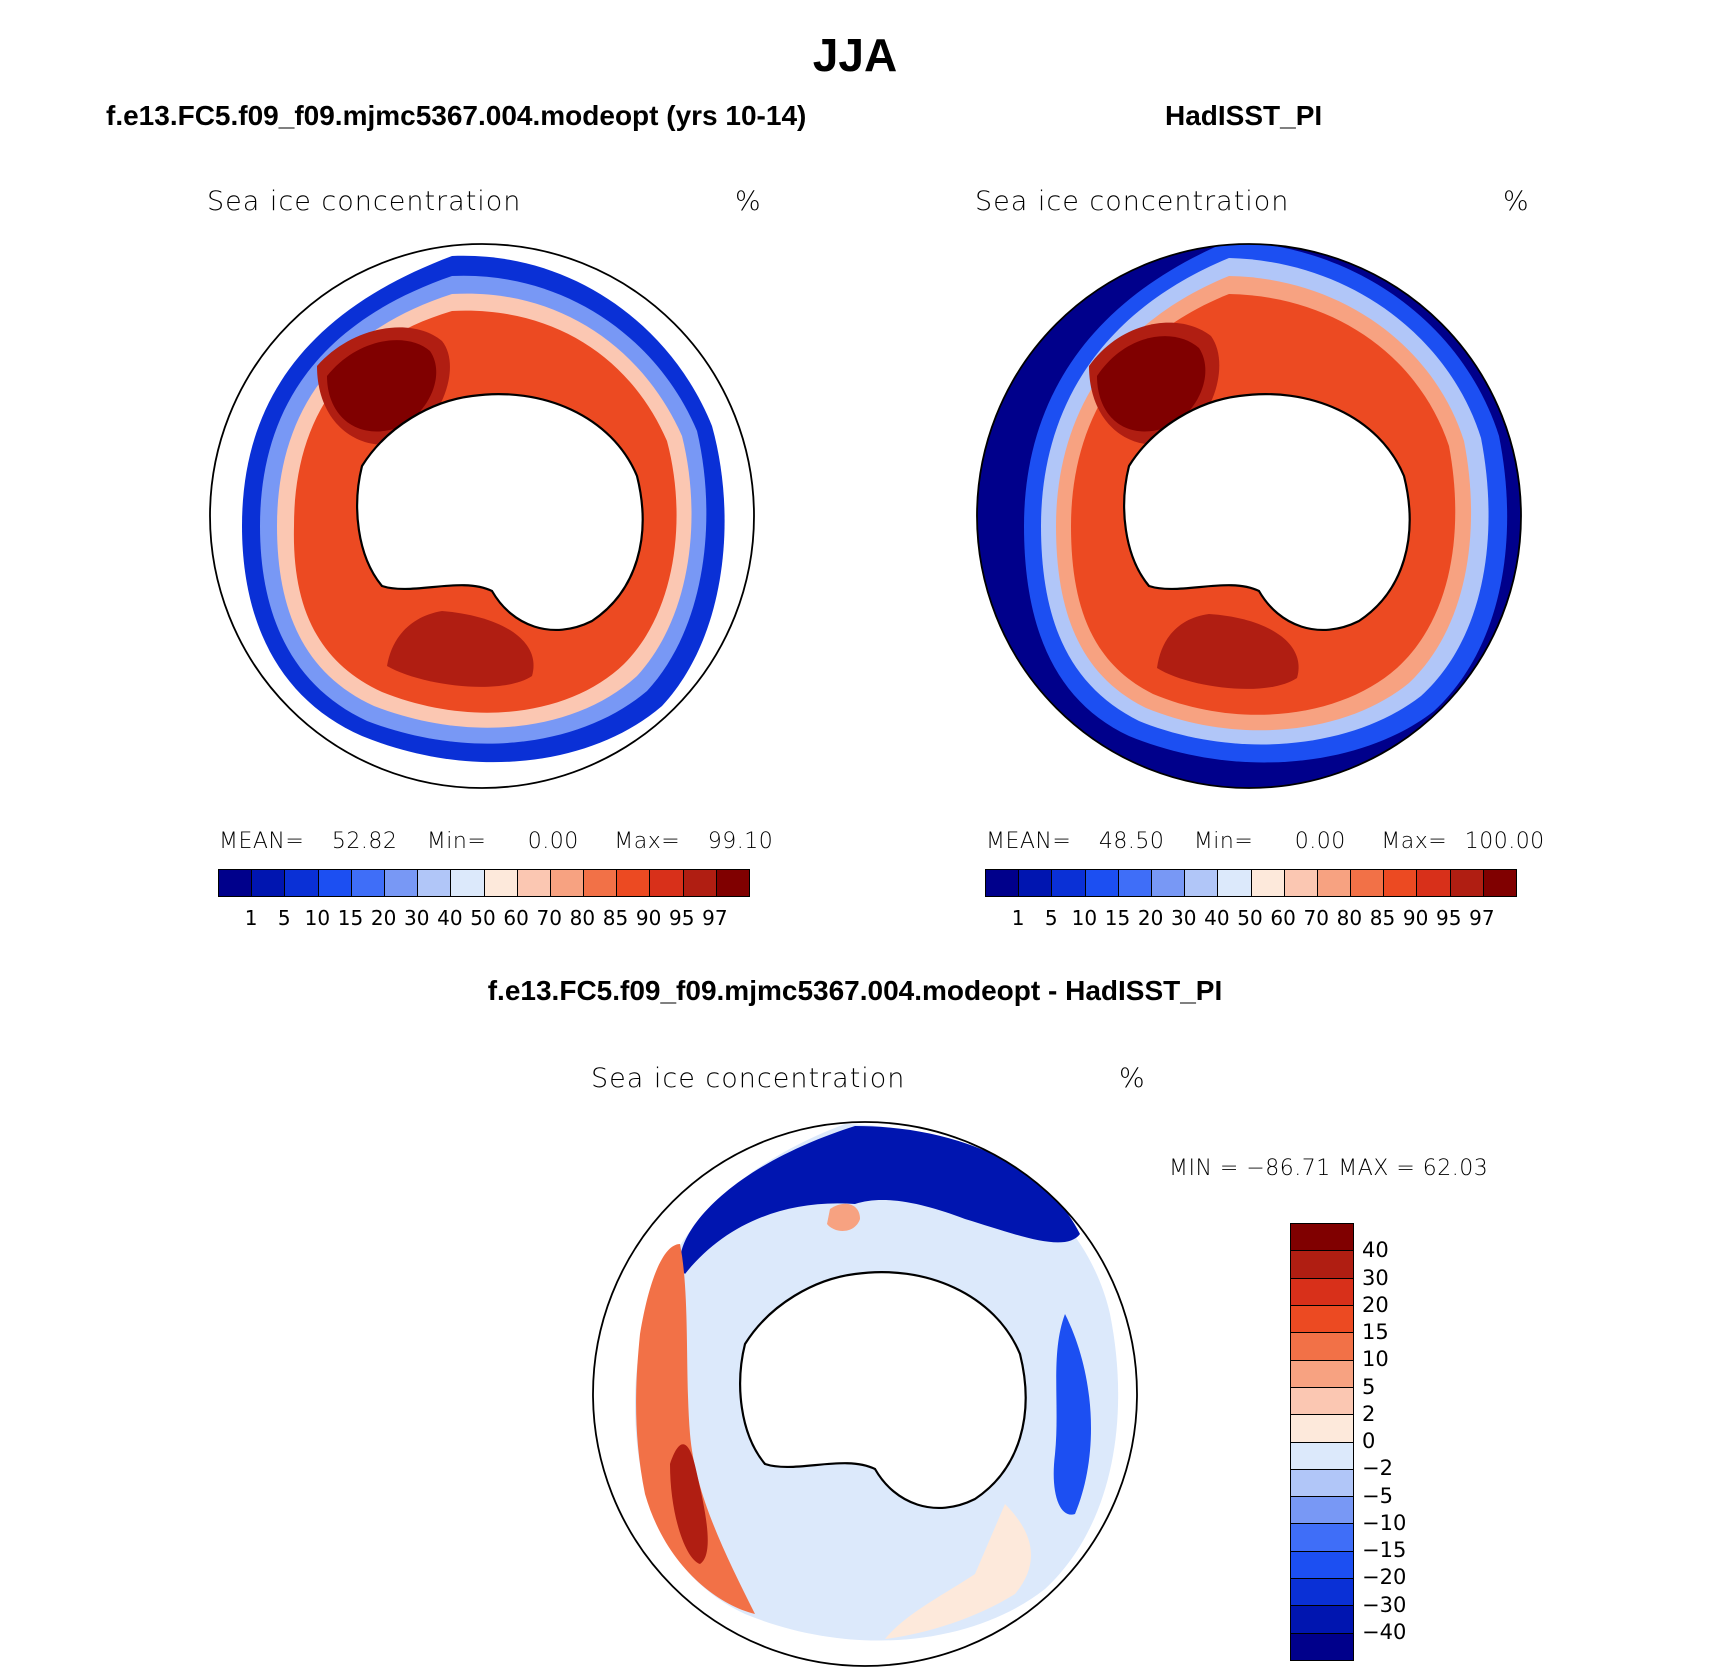 The height and width of the screenshot is (1668, 1710). I want to click on panel-2-case-title: HadISST_PI, so click(1244, 115).